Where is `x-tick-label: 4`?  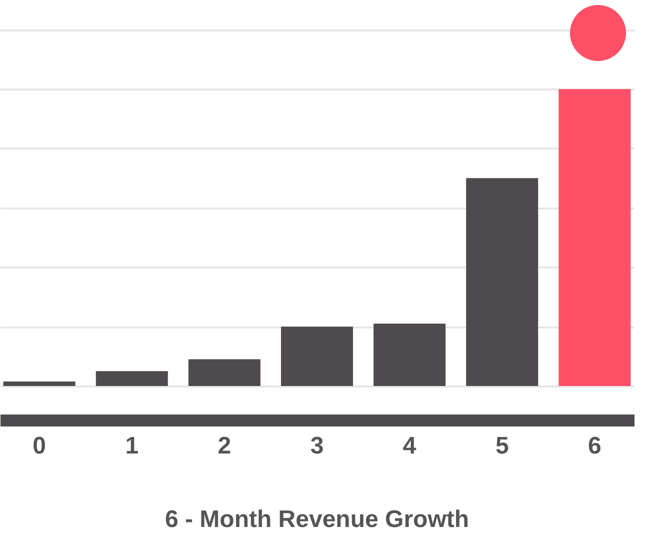
x-tick-label: 4 is located at coordinates (409, 446).